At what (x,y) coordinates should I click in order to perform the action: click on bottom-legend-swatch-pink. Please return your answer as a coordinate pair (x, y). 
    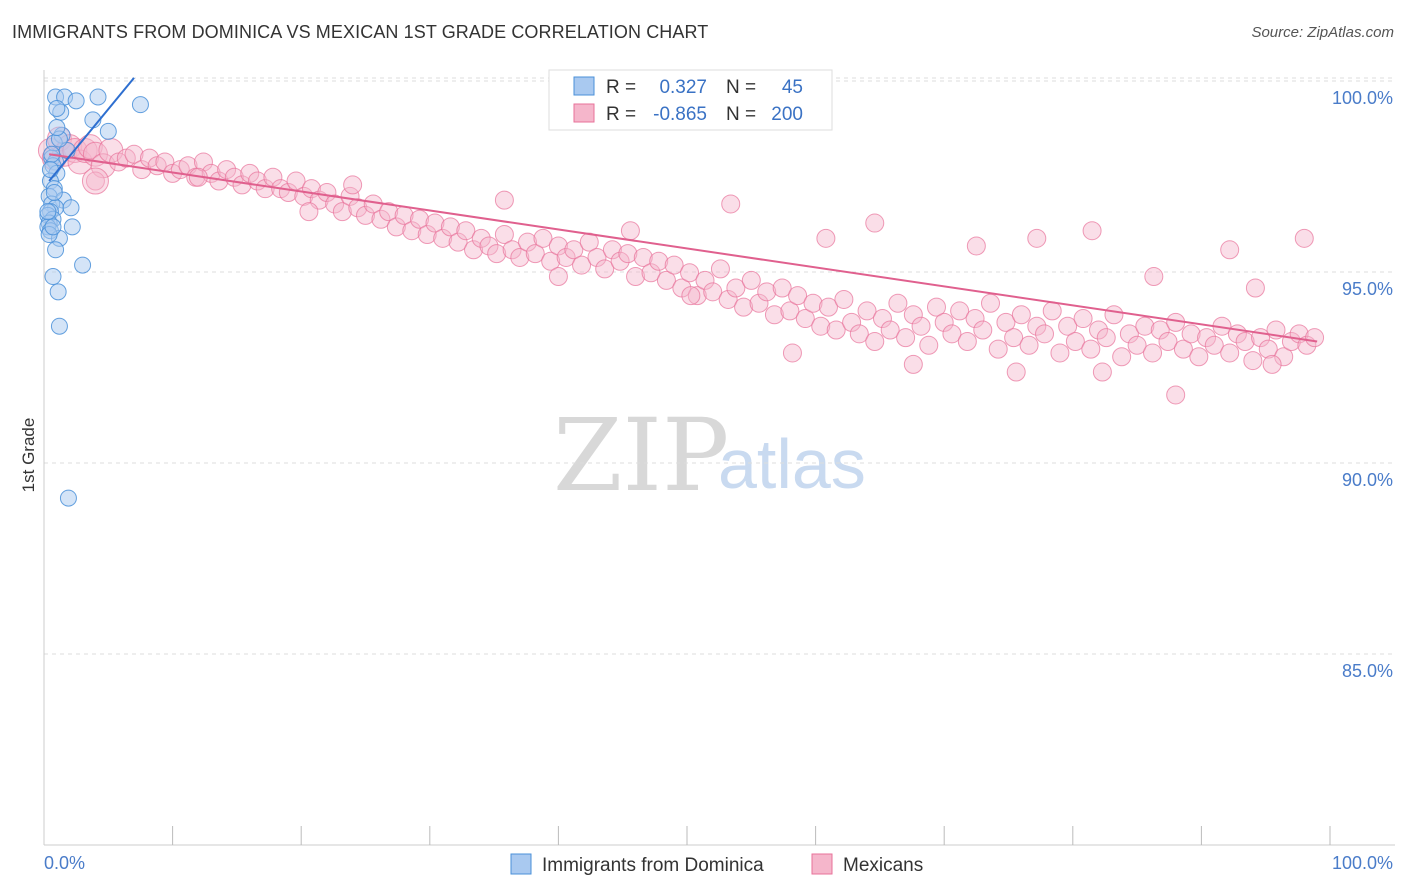
    Looking at the image, I should click on (822, 864).